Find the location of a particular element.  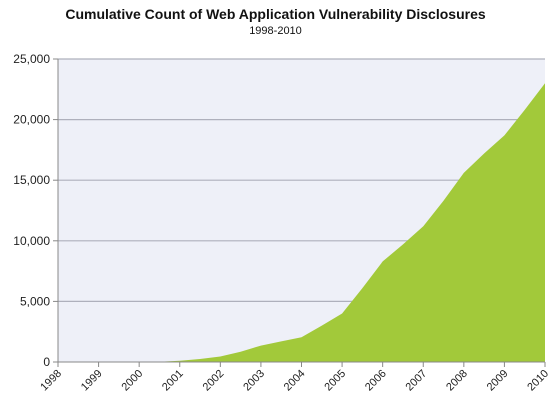

y-axis-ticks: 0 5,000 10,000 15,000 20,000 25,000 is located at coordinates (35, 210).